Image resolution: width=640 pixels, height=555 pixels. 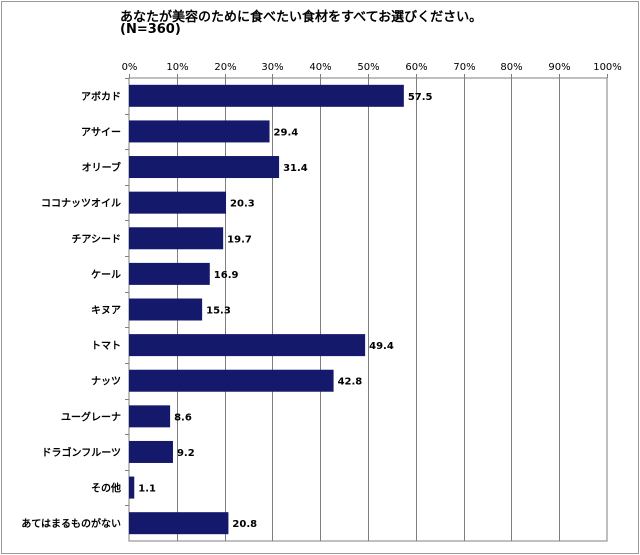 I want to click on value-label: 49.4, so click(x=381, y=346).